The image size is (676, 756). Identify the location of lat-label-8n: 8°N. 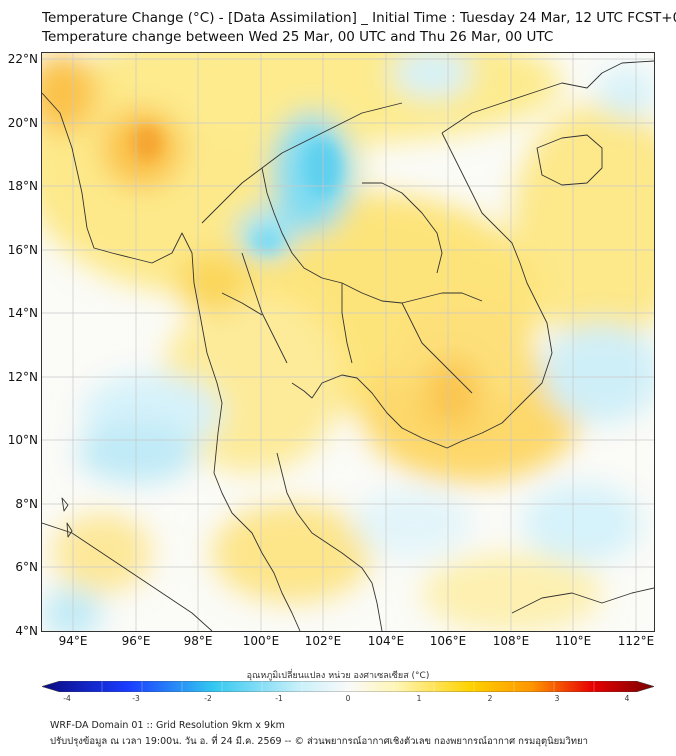
(26, 504).